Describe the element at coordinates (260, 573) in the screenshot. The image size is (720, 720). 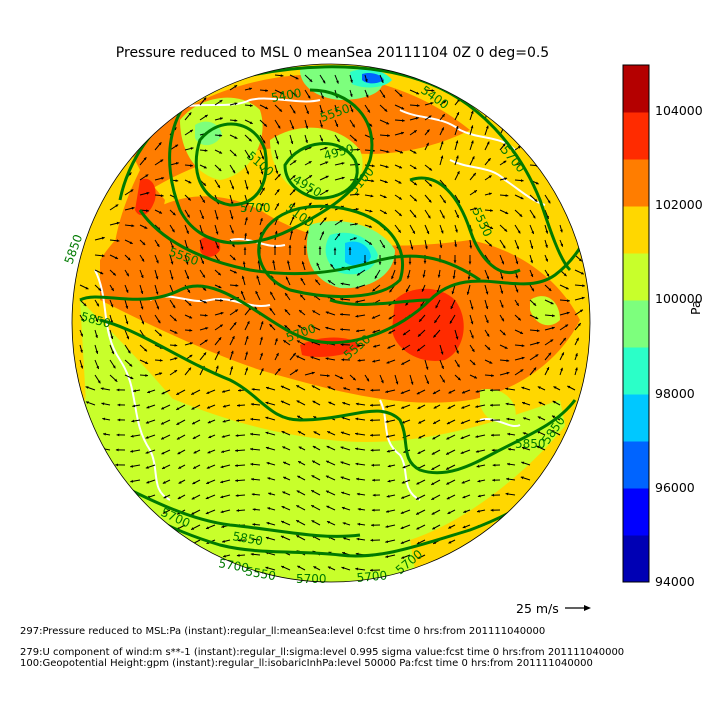
I see `contour-label: 5550` at that location.